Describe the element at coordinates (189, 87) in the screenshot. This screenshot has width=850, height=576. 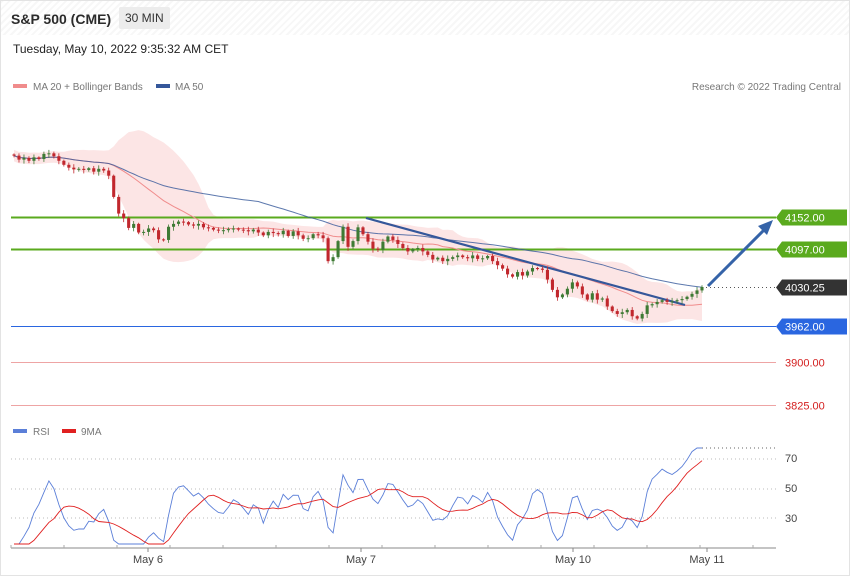
I see `ma50-legend-label: MA 50` at that location.